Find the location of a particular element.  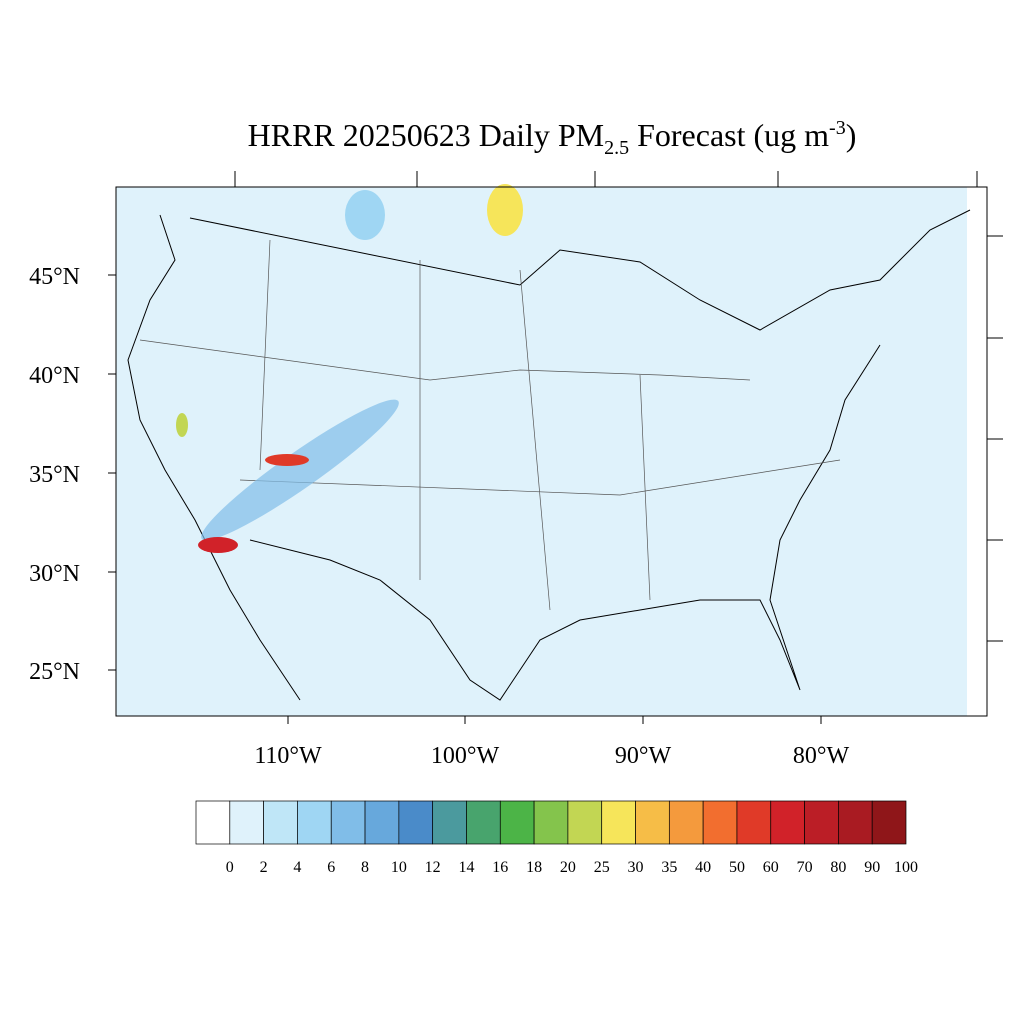

colorbar-label: 10 is located at coordinates (399, 867).